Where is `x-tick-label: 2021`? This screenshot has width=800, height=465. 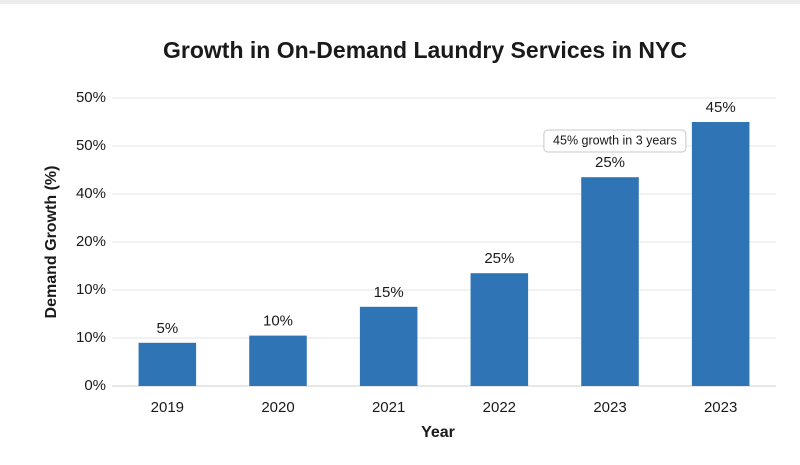 x-tick-label: 2021 is located at coordinates (388, 407).